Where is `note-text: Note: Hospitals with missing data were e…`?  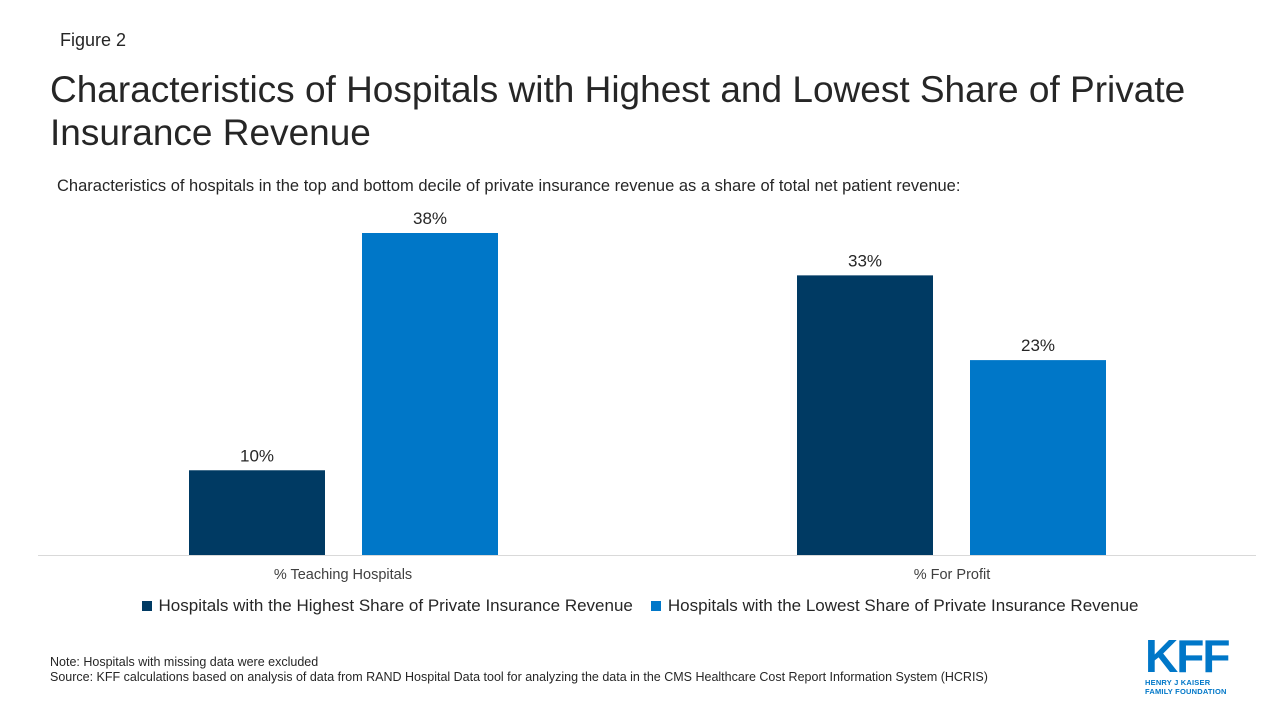
note-text: Note: Hospitals with missing data were e… is located at coordinates (184, 662).